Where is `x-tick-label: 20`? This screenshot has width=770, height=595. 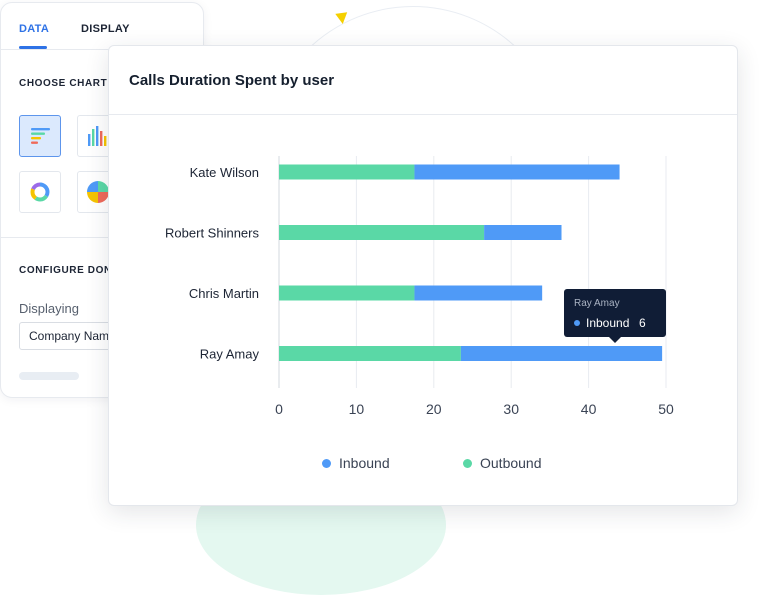
x-tick-label: 20 is located at coordinates (434, 409).